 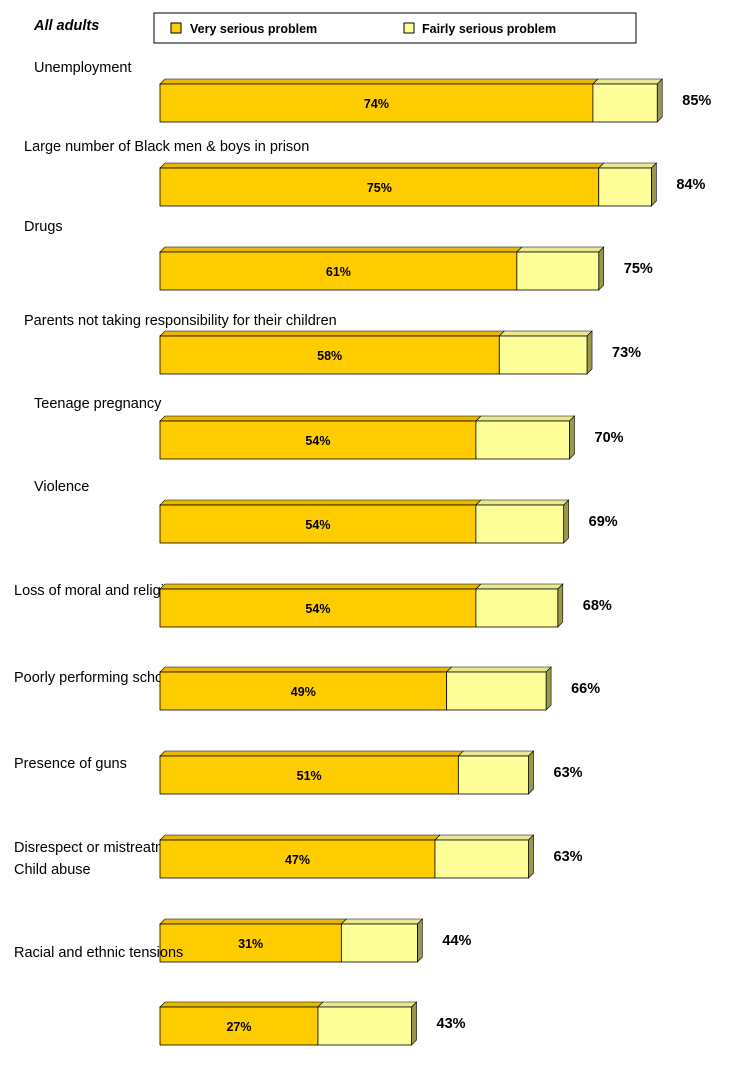 What do you see at coordinates (43, 227) in the screenshot?
I see `category-label: Drugs` at bounding box center [43, 227].